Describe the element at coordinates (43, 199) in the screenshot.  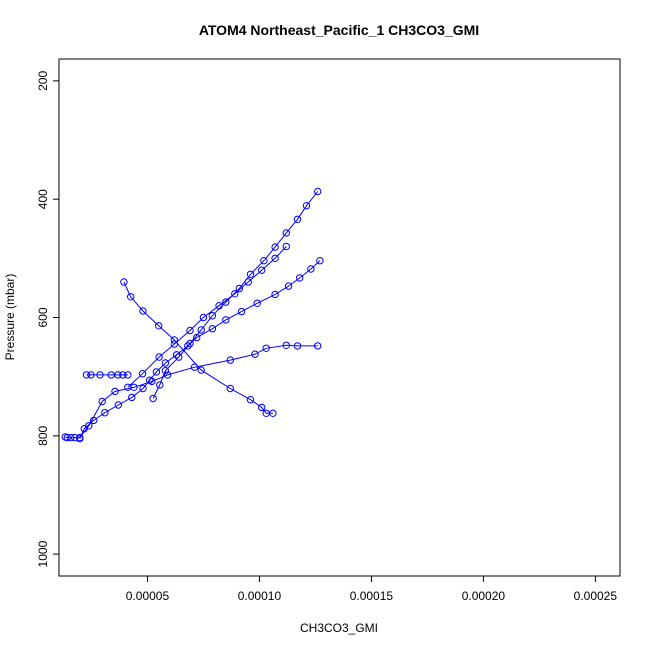
I see `y-tick-label: 400` at that location.